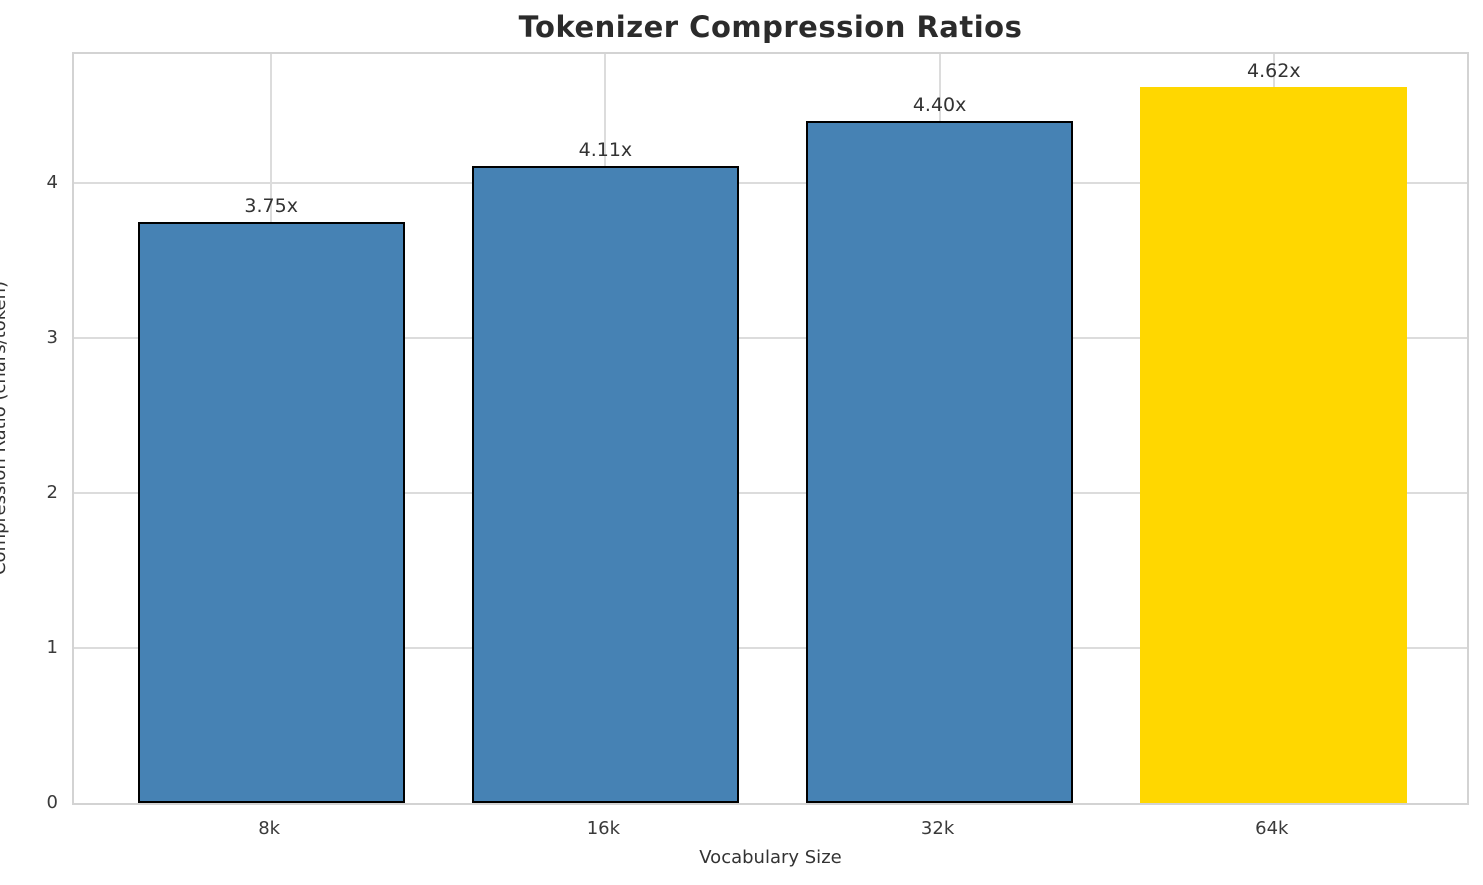 This screenshot has width=1483, height=885. Describe the element at coordinates (937, 828) in the screenshot. I see `x-tick-label: 32k` at that location.